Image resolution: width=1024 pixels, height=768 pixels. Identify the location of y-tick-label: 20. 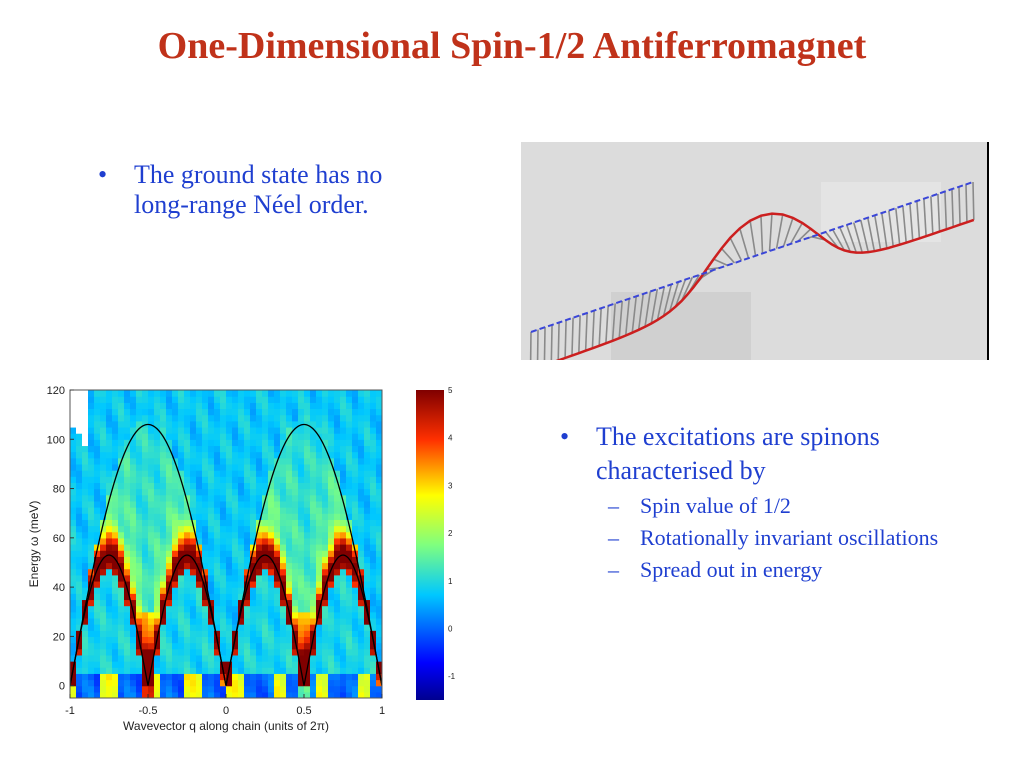
(59, 637).